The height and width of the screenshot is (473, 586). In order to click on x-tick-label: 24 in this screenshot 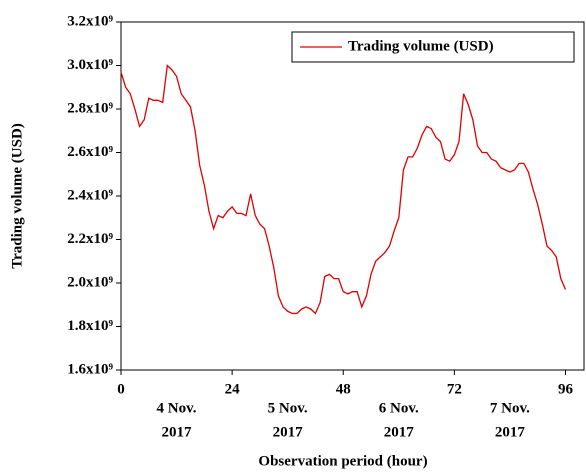, I will do `click(233, 389)`.